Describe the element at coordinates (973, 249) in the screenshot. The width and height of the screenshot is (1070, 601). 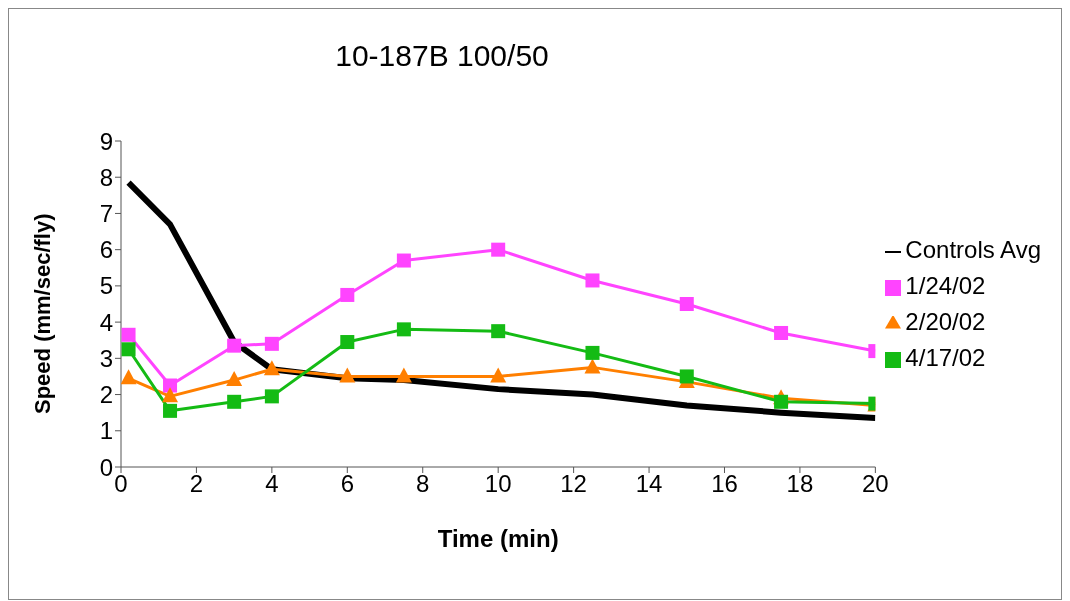
I see `legend-label: Controls Avg` at that location.